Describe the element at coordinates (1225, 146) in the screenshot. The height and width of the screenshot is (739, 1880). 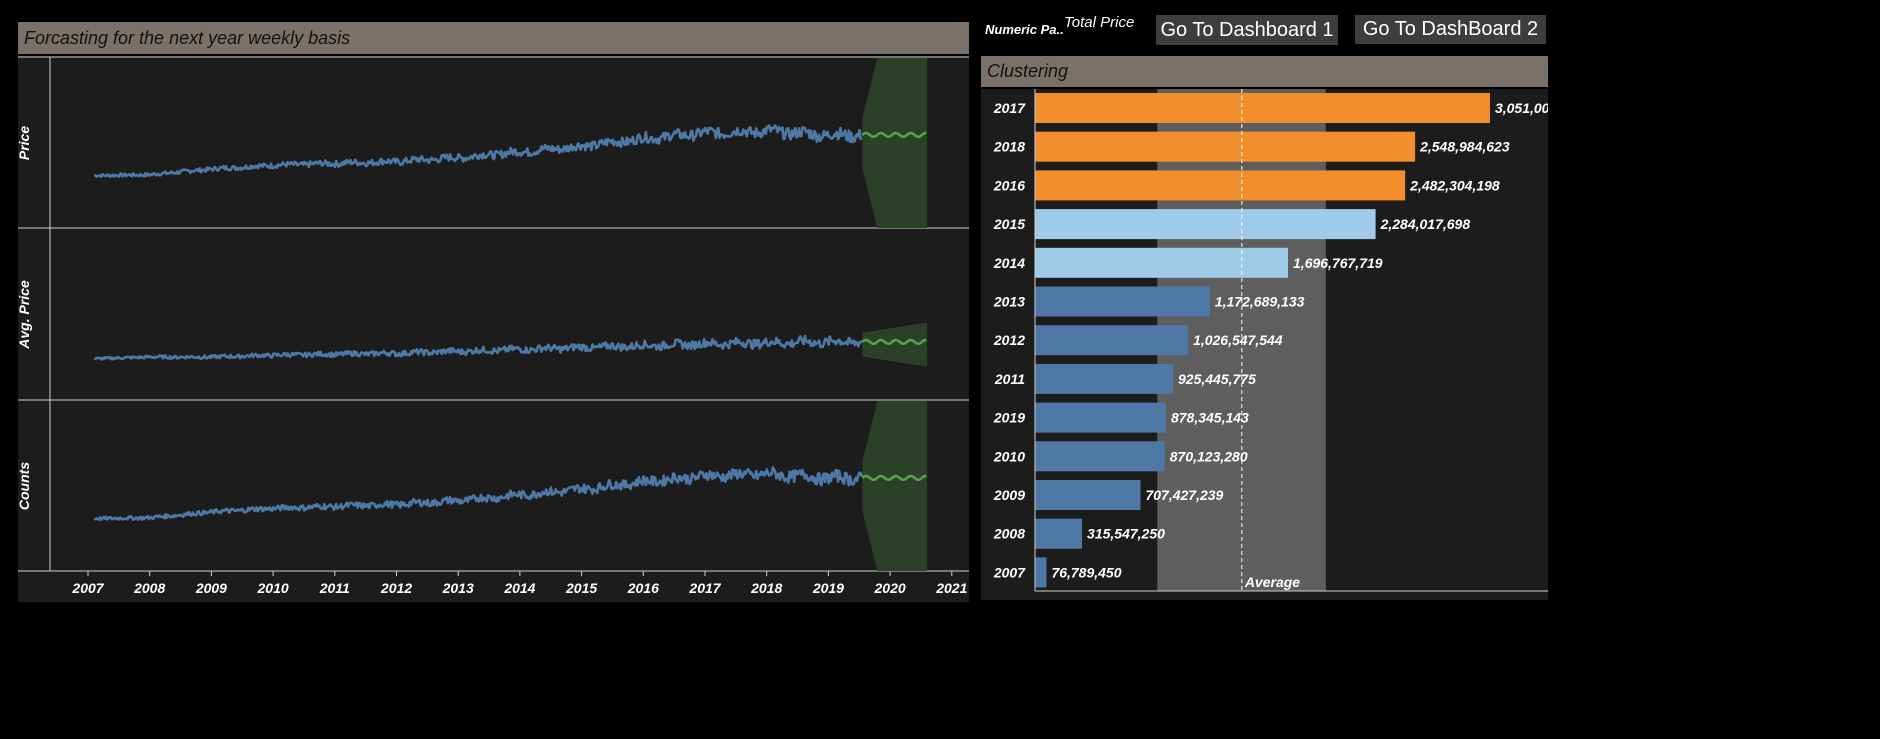
I see `bar-2018` at that location.